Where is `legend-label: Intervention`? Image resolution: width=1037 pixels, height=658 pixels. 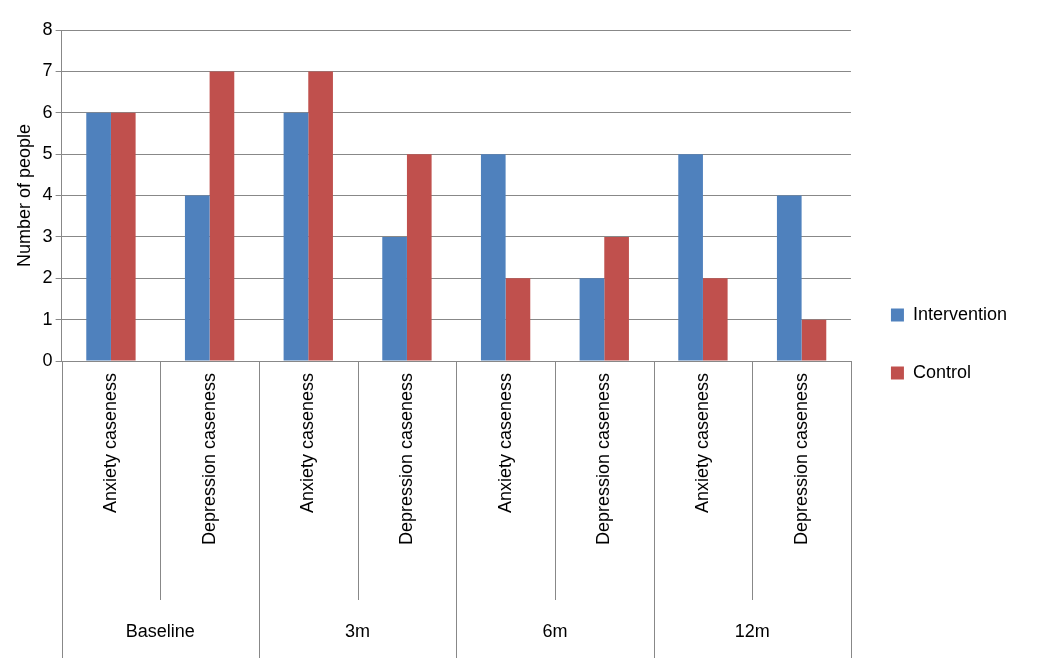 legend-label: Intervention is located at coordinates (959, 313).